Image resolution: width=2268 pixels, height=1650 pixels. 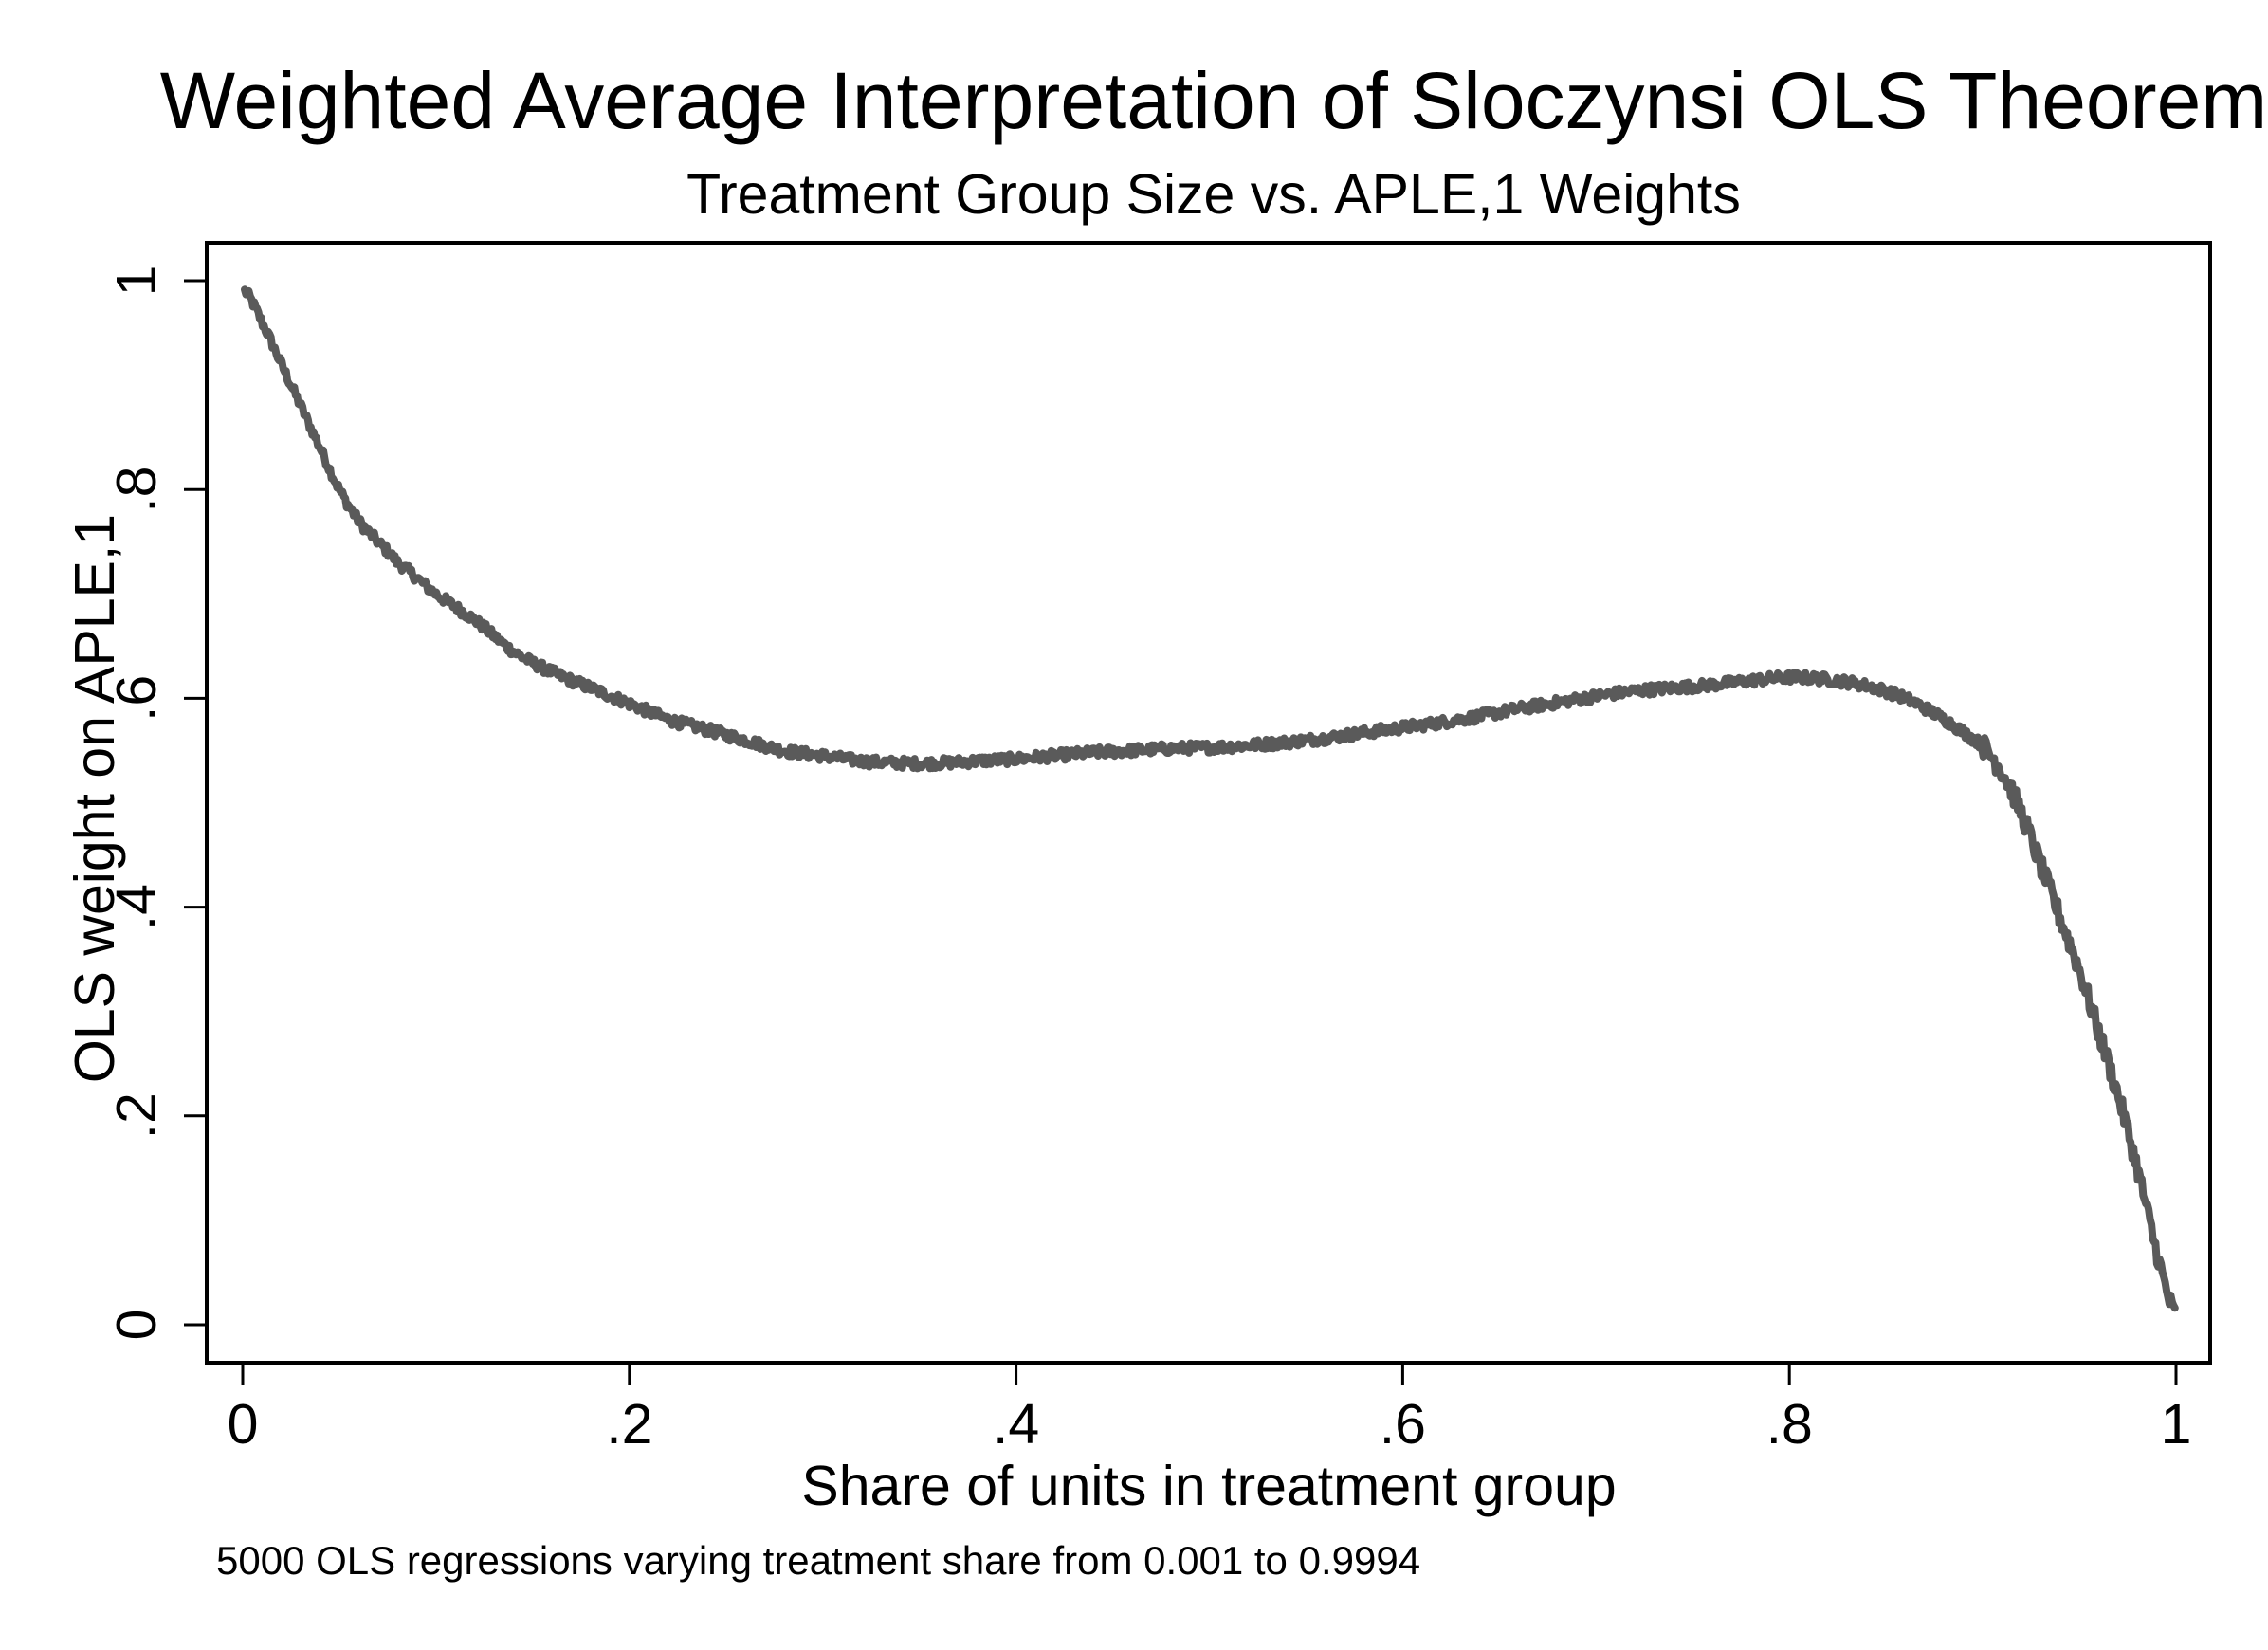 What do you see at coordinates (136, 1115) in the screenshot?
I see `y-tick-label: .2` at bounding box center [136, 1115].